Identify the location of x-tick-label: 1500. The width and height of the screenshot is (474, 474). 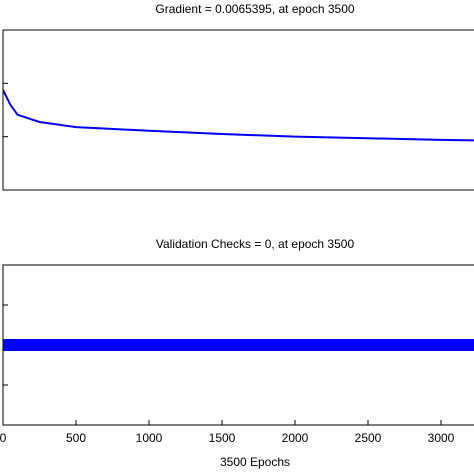
(222, 438).